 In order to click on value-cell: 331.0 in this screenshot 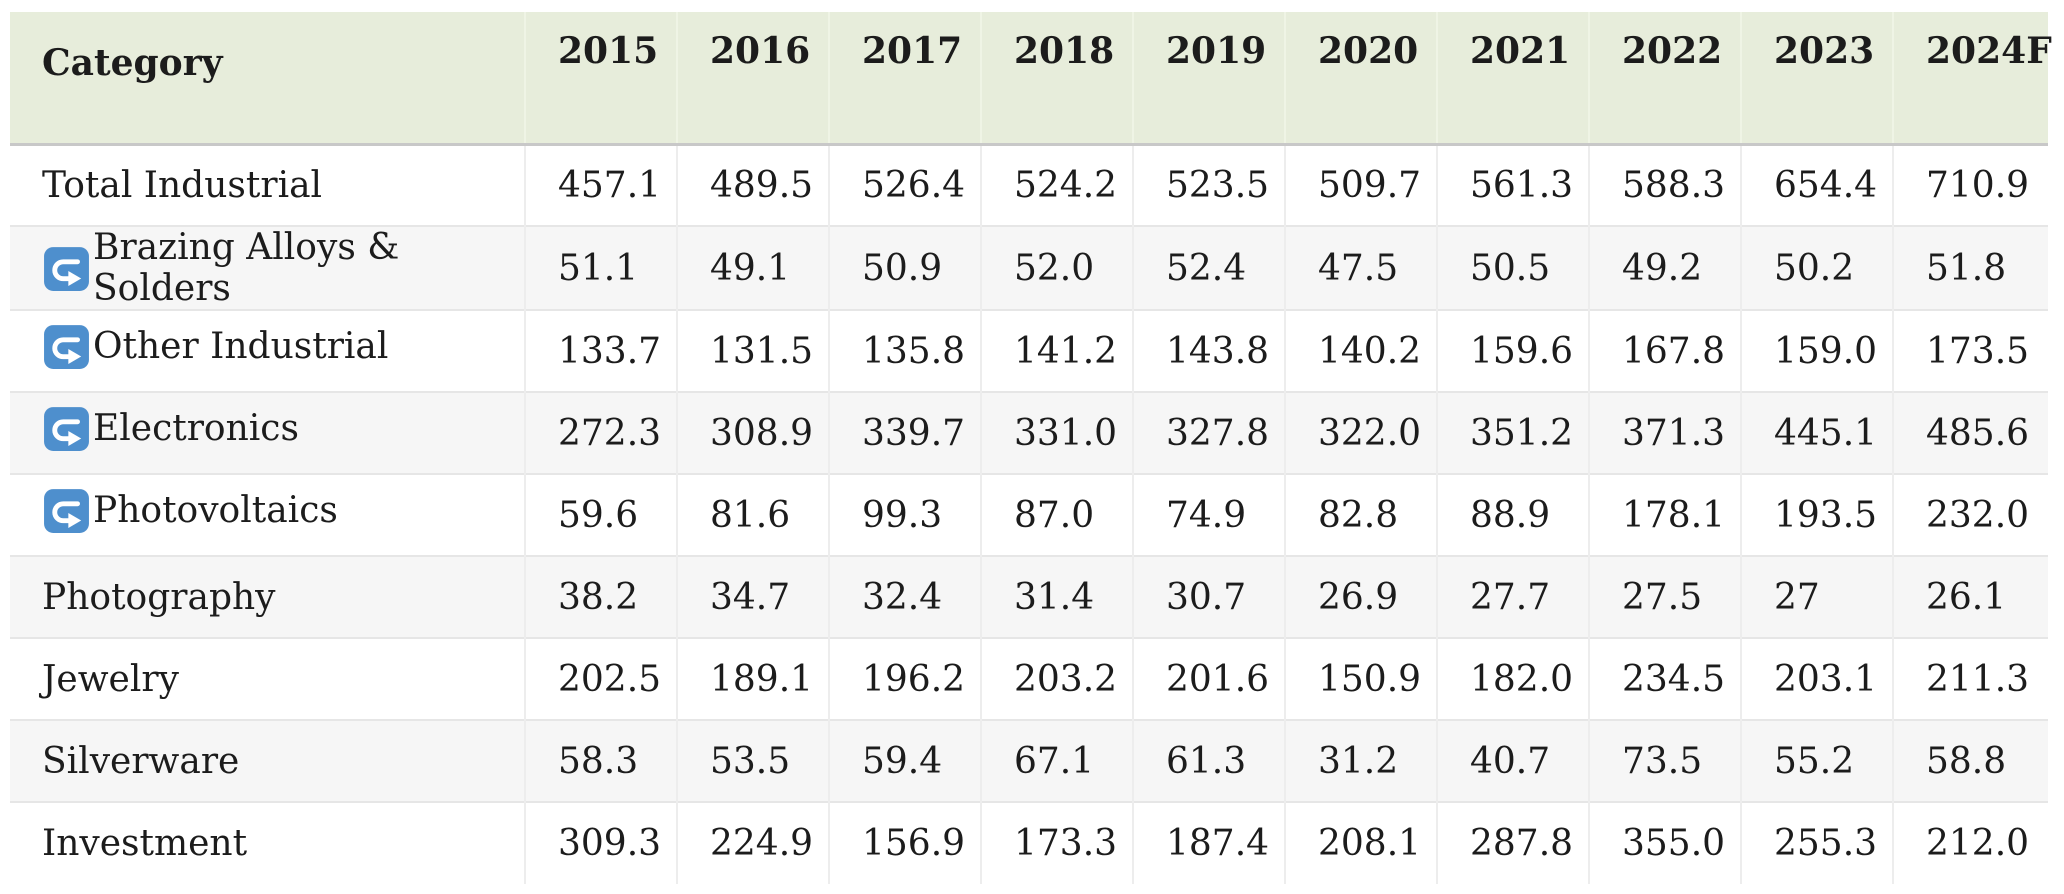, I will do `click(1056, 433)`.